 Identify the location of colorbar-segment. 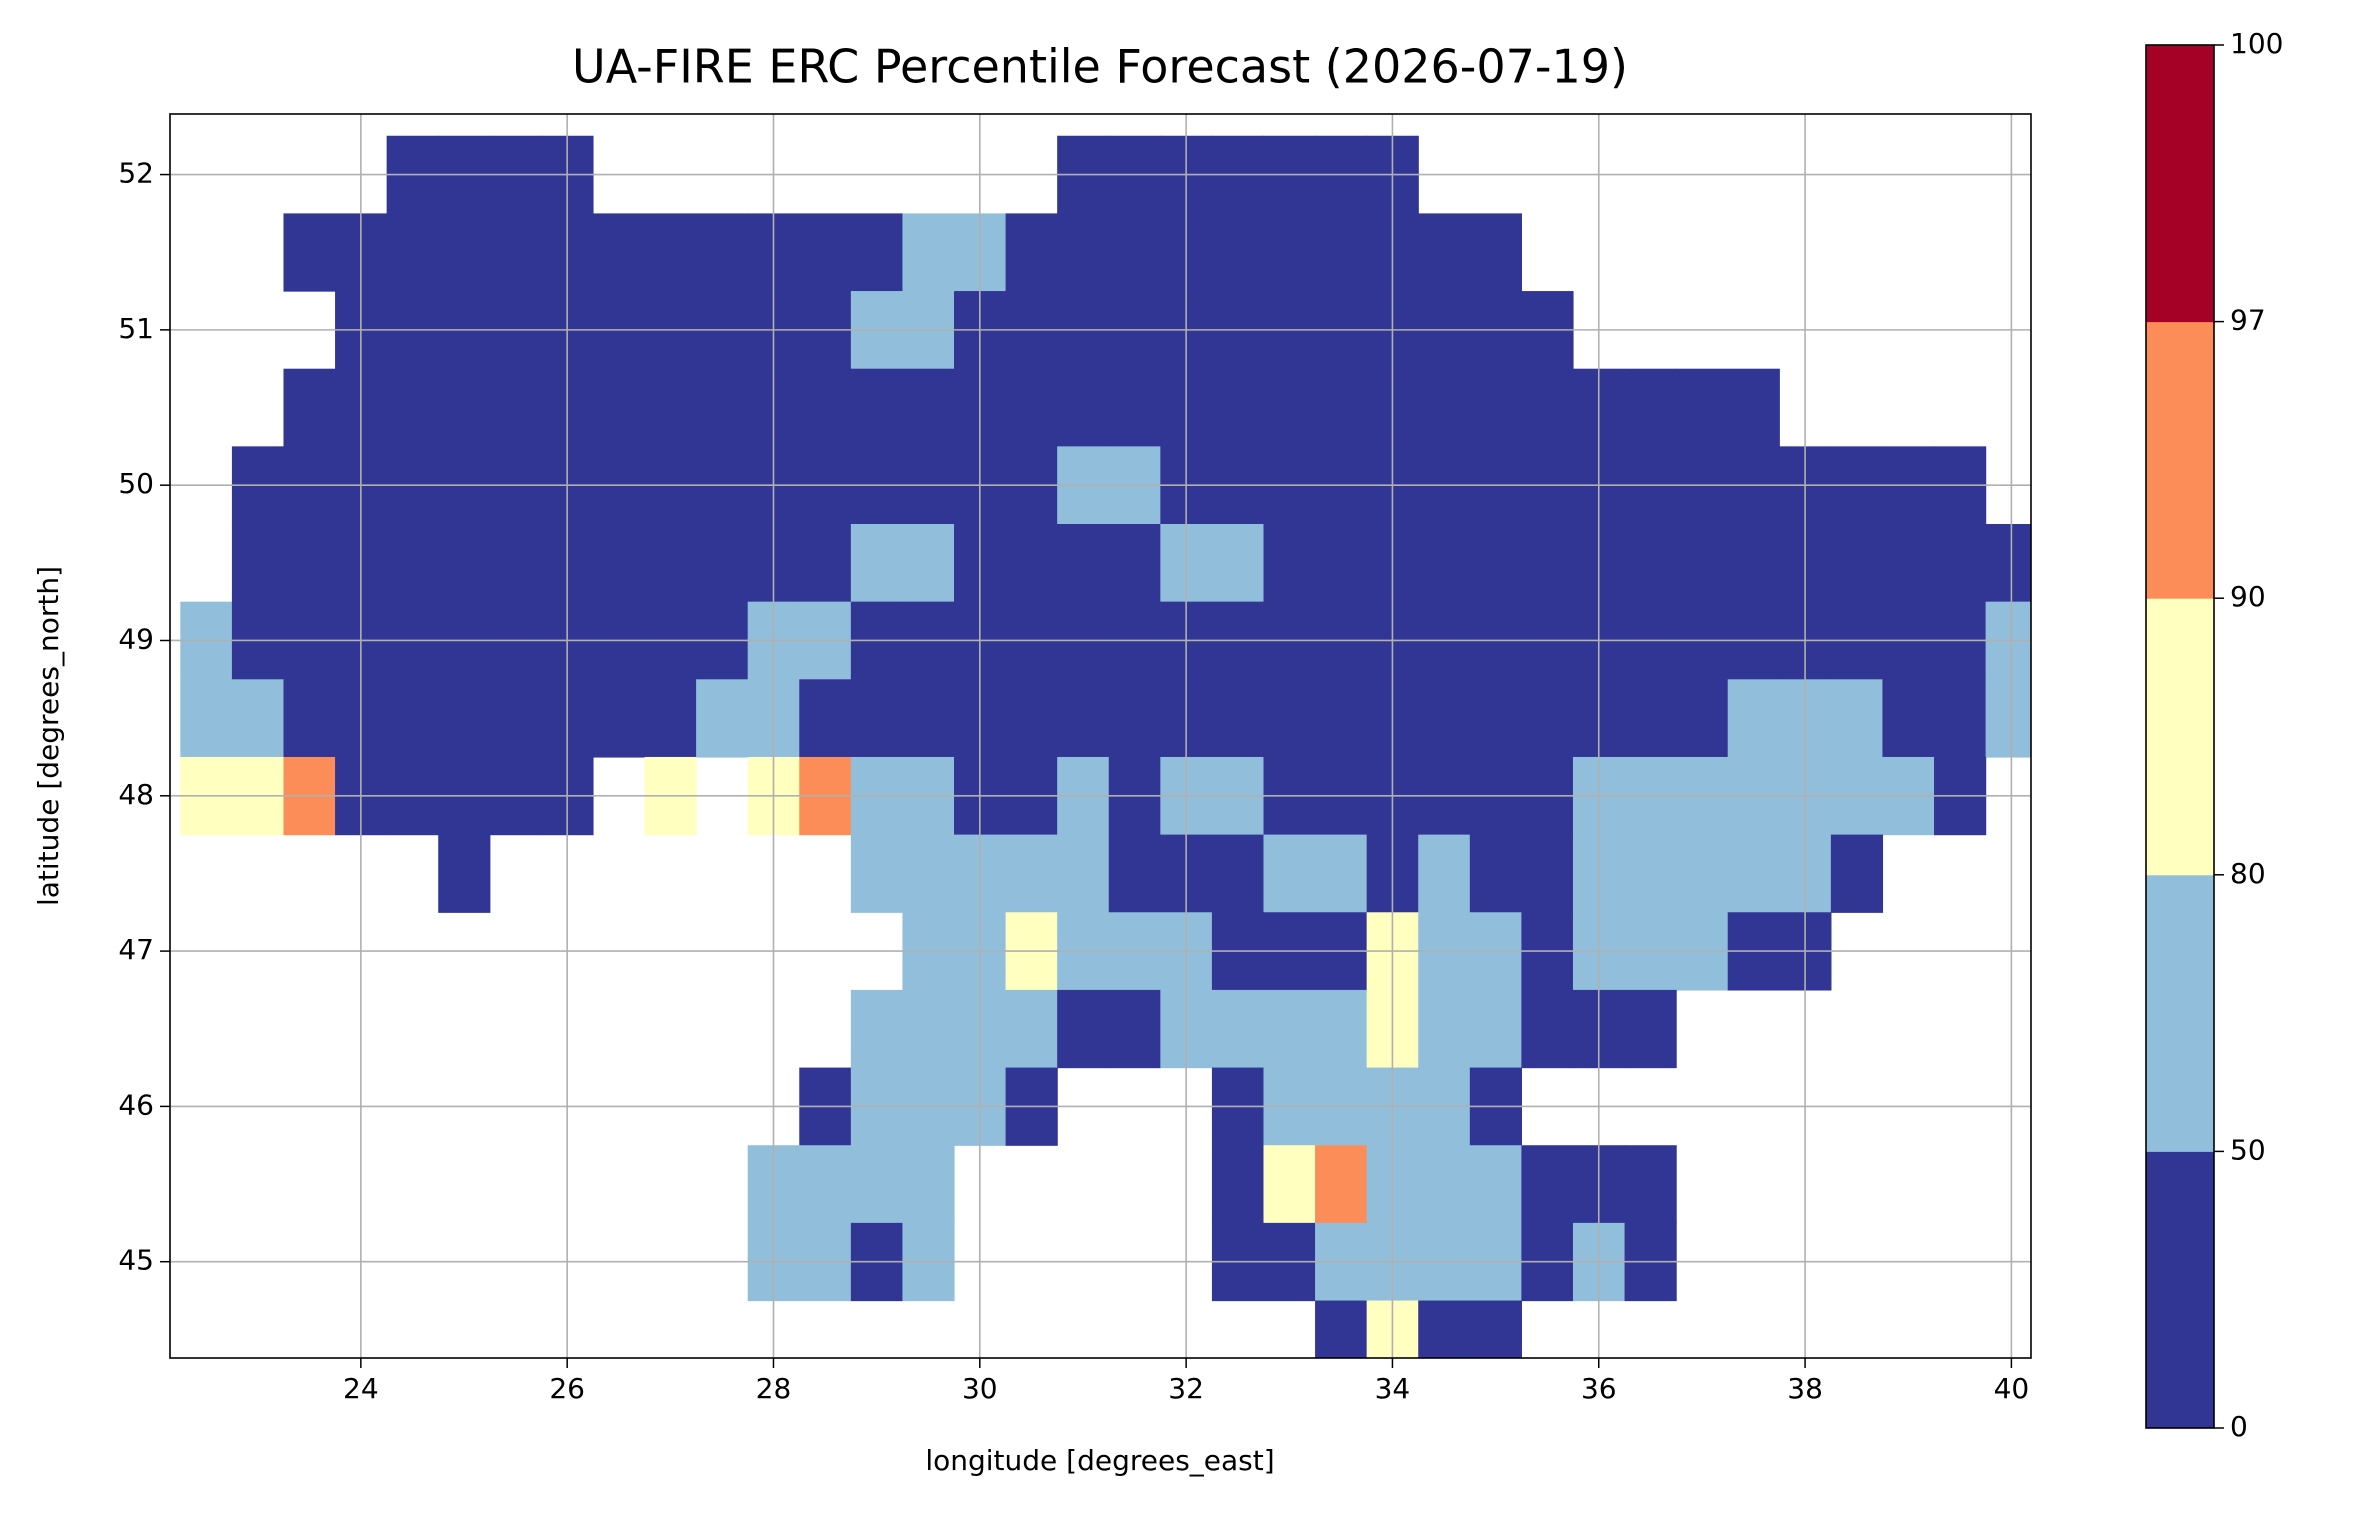
(2180, 460).